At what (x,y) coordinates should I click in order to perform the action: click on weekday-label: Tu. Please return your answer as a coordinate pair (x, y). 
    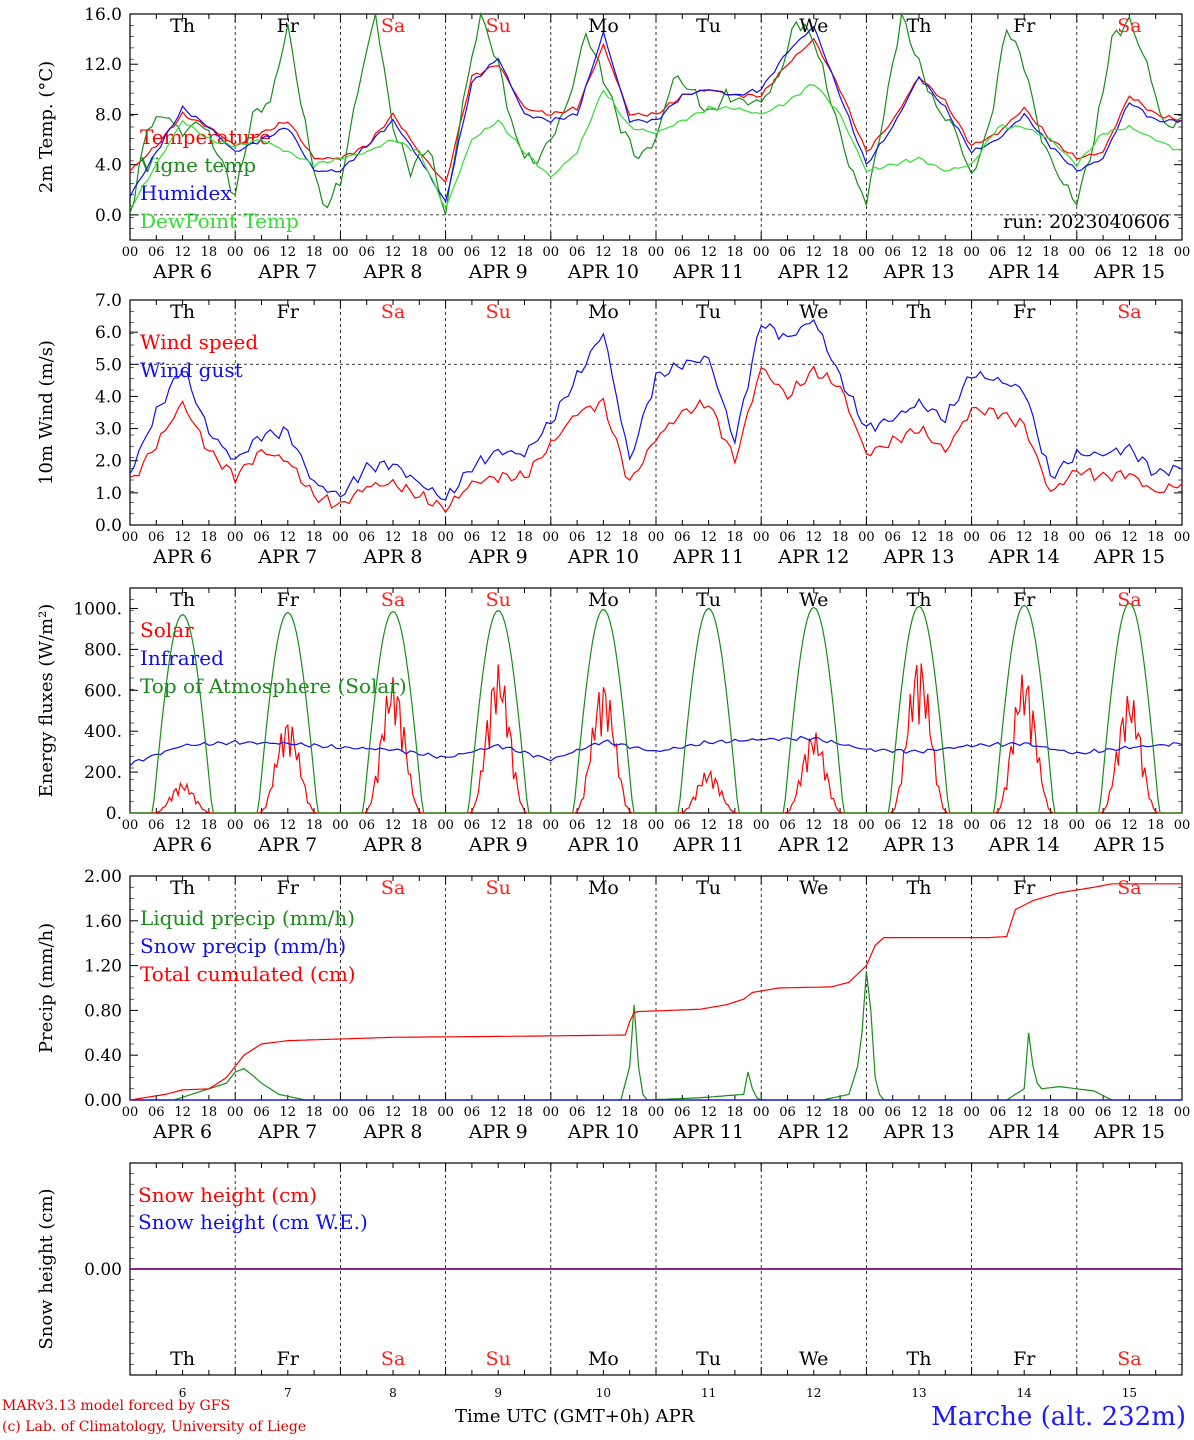
    Looking at the image, I should click on (708, 312).